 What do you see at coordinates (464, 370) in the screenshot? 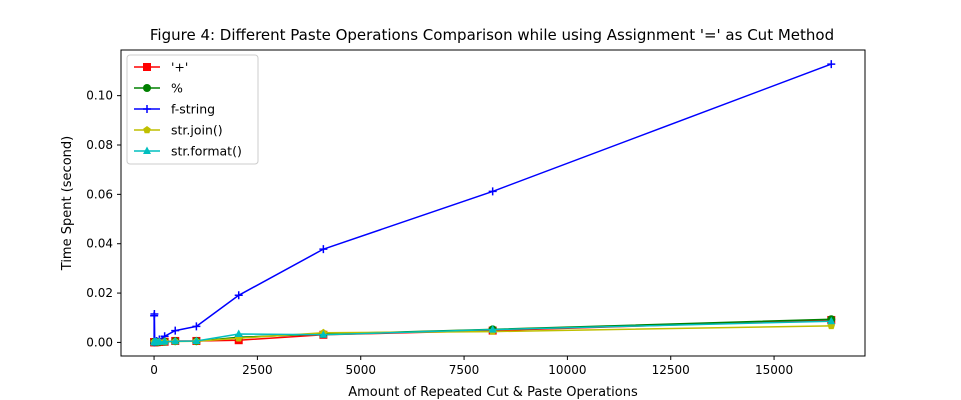
I see `x-tick-label: 7500` at bounding box center [464, 370].